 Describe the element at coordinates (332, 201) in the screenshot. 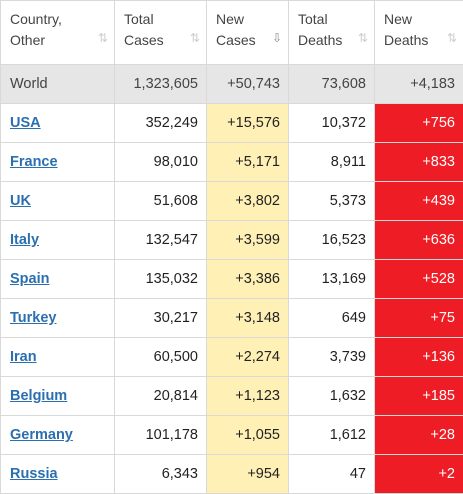

I see `total-deaths-cell: 5,373` at that location.